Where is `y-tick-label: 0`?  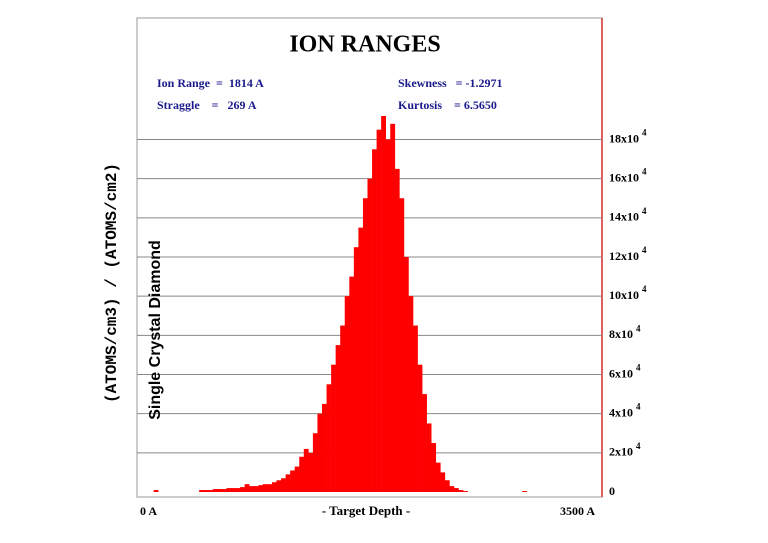
y-tick-label: 0 is located at coordinates (612, 491).